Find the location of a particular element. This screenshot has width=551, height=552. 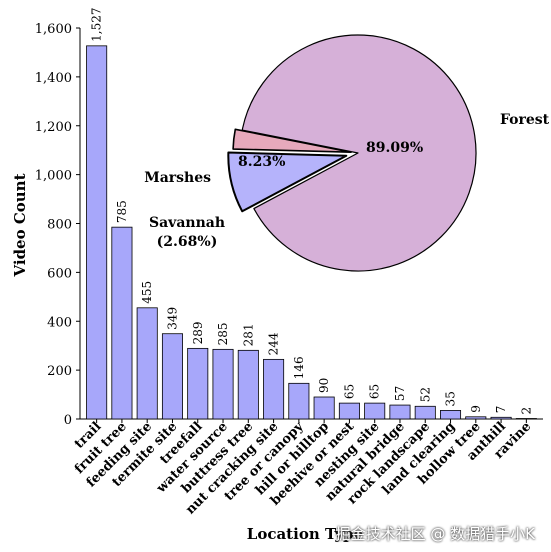

bar-value-label: 52 is located at coordinates (425, 394).